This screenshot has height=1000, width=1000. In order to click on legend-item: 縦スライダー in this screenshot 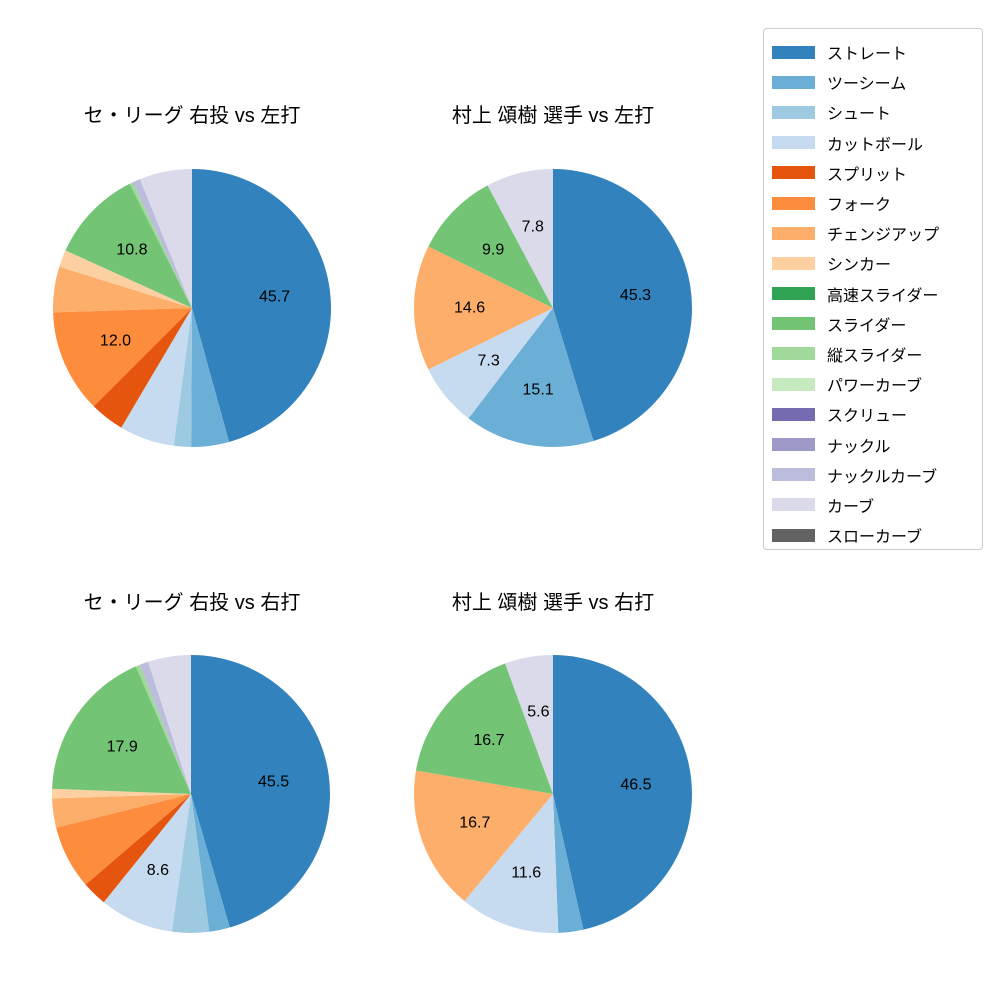, I will do `click(873, 354)`.